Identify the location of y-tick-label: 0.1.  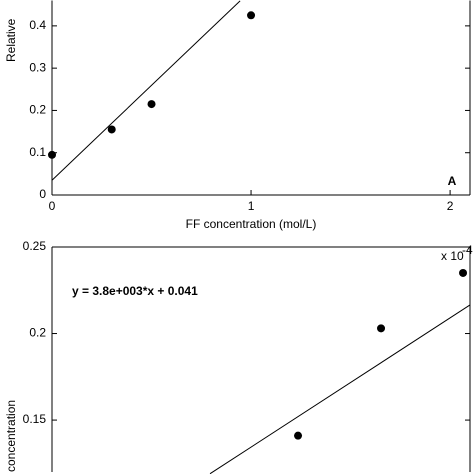
(37, 152).